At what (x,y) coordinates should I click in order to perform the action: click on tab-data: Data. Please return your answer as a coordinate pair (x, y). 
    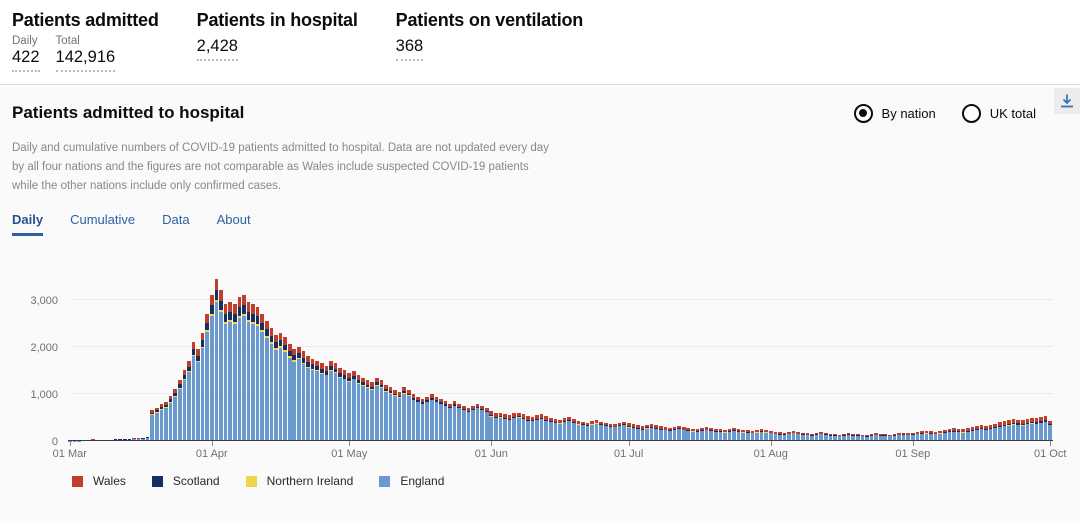
    Looking at the image, I should click on (176, 219).